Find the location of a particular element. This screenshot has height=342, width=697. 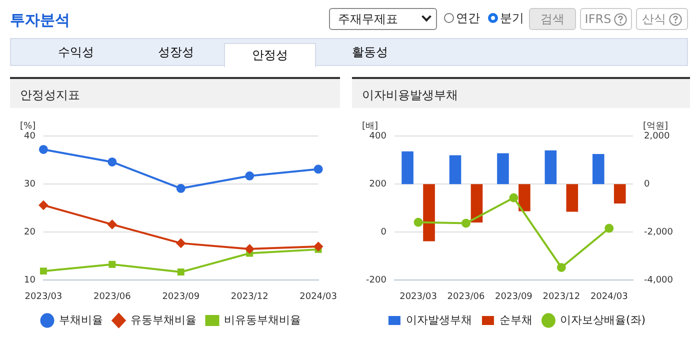

text: 산식 is located at coordinates (662, 19).